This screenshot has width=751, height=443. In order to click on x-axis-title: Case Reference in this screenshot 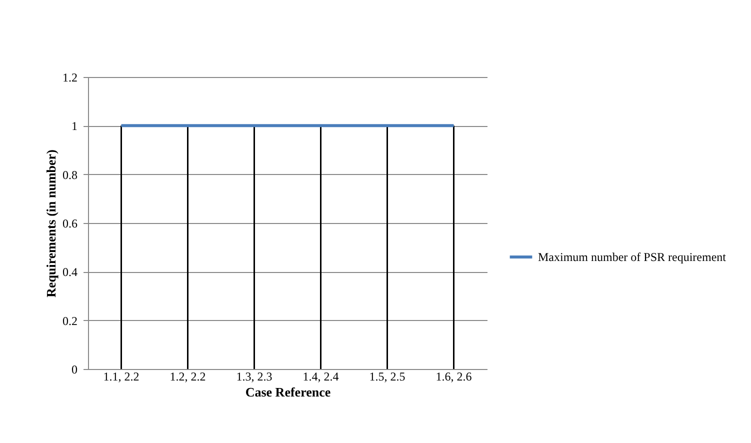, I will do `click(288, 392)`.